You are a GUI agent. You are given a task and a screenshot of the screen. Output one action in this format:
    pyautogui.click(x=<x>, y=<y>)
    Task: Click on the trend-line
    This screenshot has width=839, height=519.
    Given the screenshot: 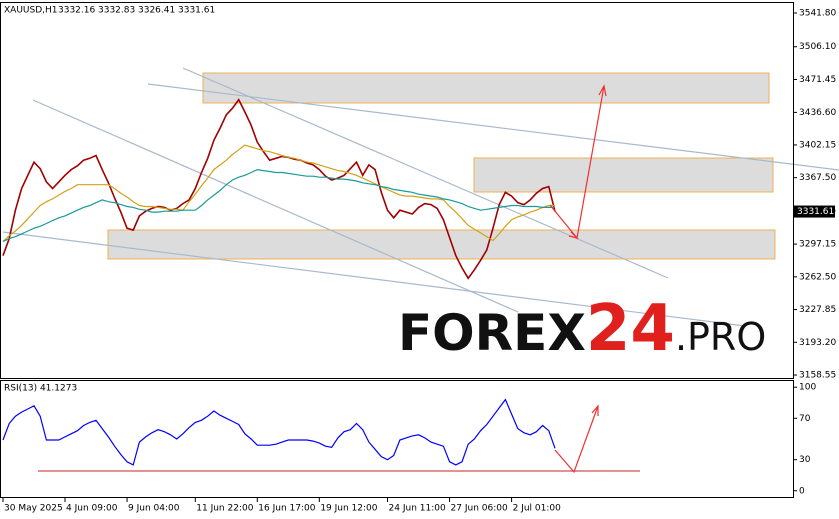 What is the action you would take?
    pyautogui.click(x=493, y=127)
    